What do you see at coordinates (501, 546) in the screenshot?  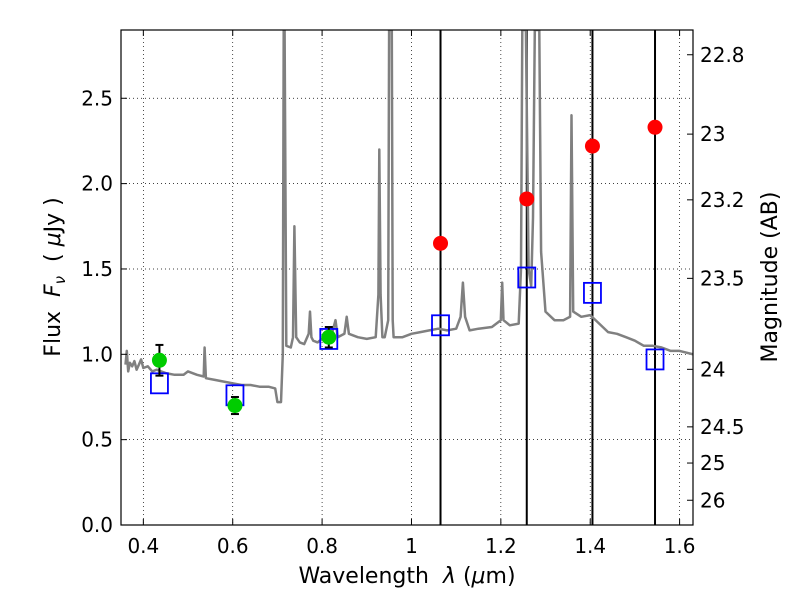 I see `x-tick-label: 1.2` at bounding box center [501, 546].